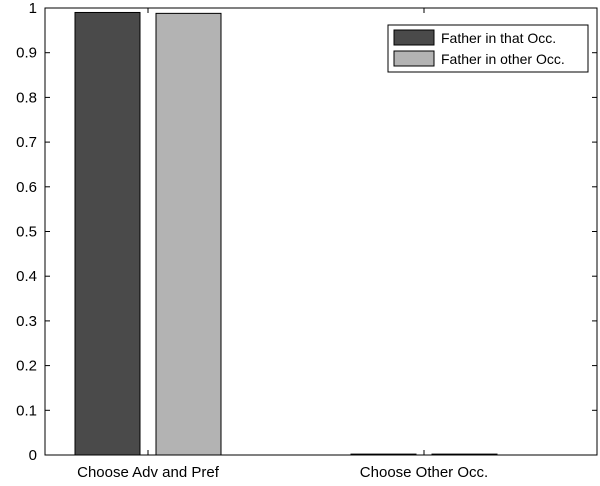  What do you see at coordinates (148, 472) in the screenshot?
I see `x-tick-label: Choose Adv and Pref` at bounding box center [148, 472].